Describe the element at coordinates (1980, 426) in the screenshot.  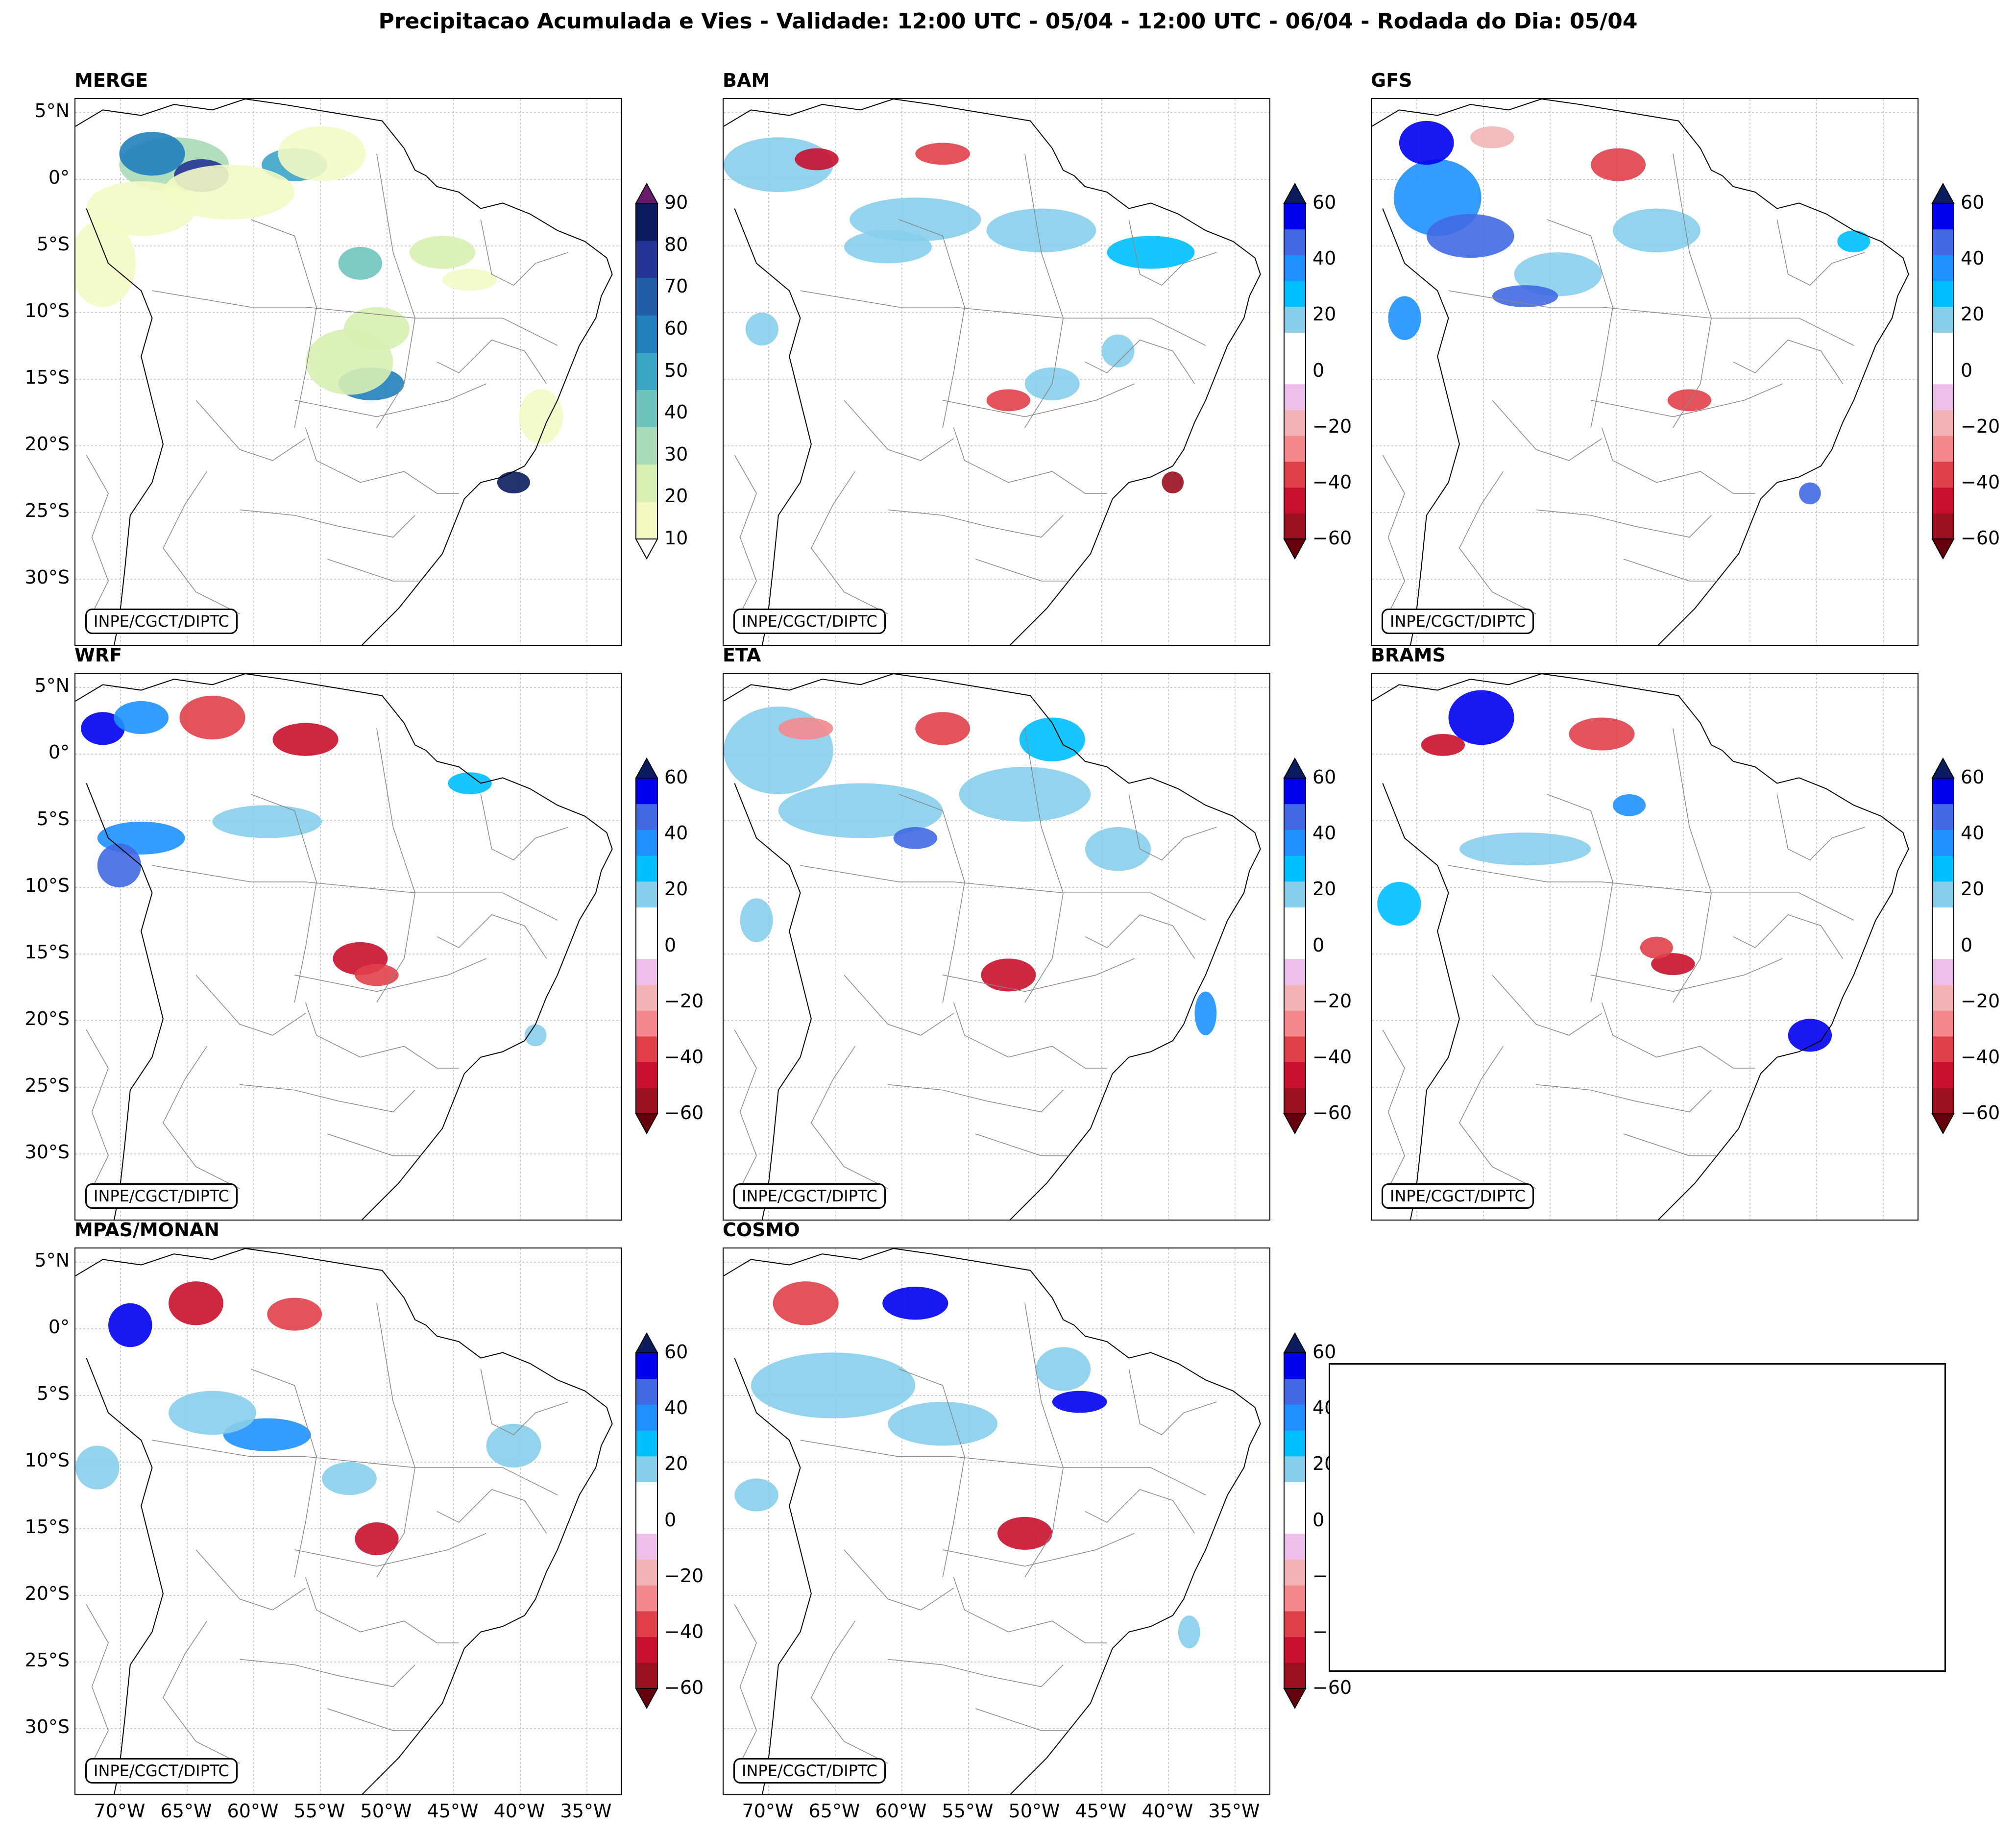
I see `colorbar-tick-label: −20` at that location.